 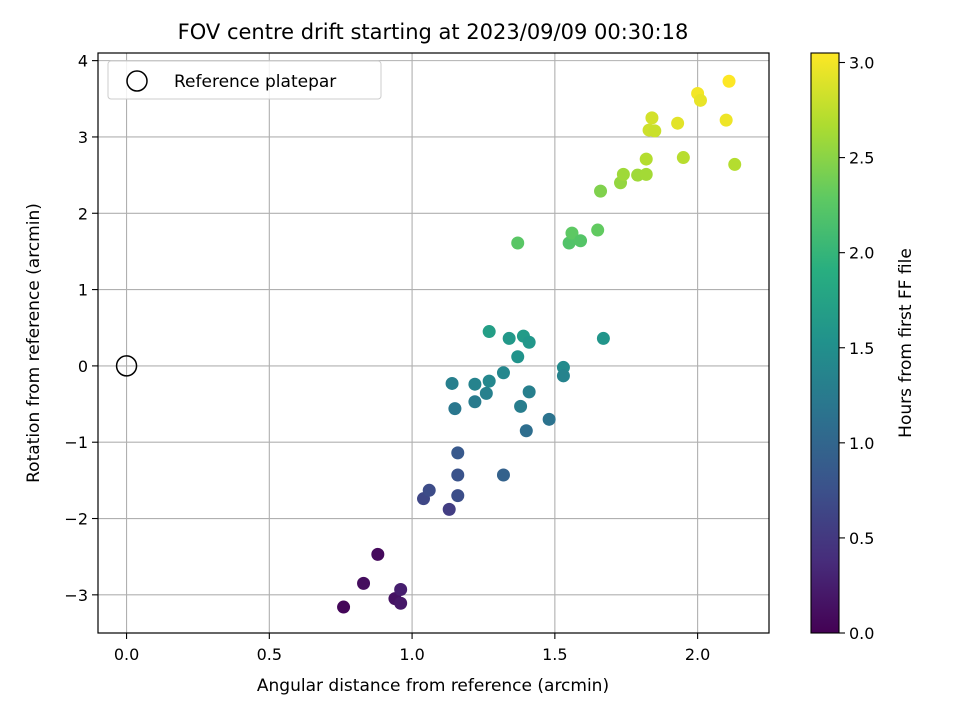 I want to click on y-tick-label: −2, so click(x=76, y=519).